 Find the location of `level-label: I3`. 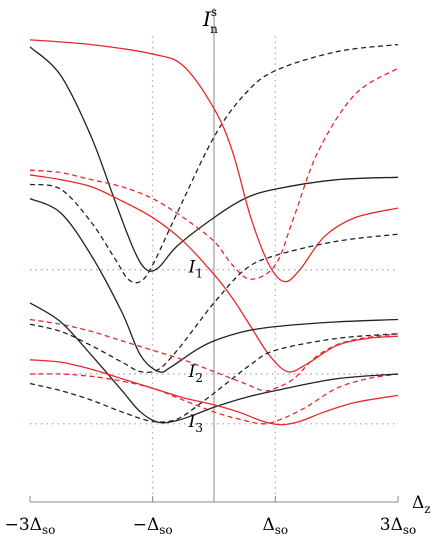

level-label: I3 is located at coordinates (195, 423).